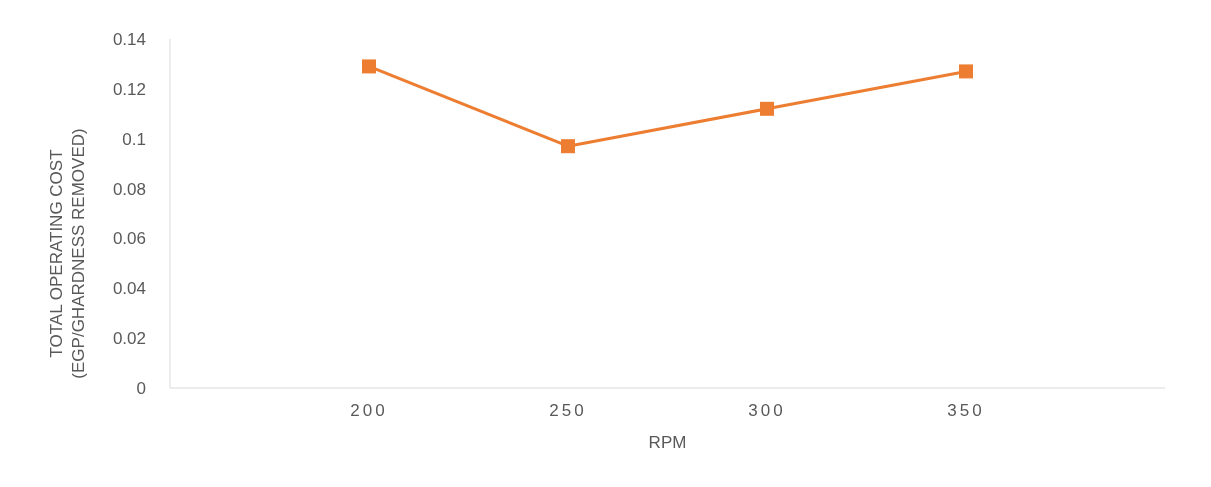 This screenshot has height=487, width=1211. What do you see at coordinates (129, 239) in the screenshot?
I see `y-tick-label: 0.06` at bounding box center [129, 239].